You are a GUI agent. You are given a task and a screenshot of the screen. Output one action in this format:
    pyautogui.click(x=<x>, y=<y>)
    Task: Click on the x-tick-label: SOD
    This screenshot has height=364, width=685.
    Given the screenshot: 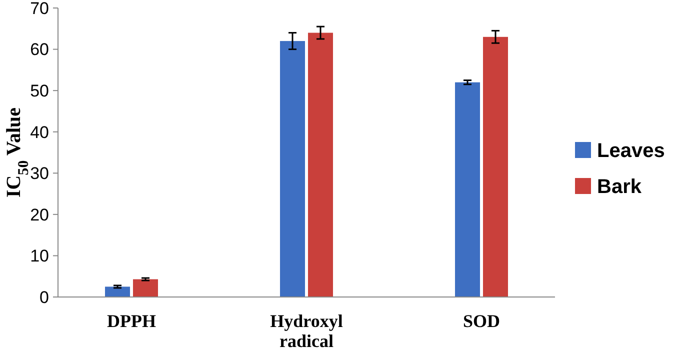 What is the action you would take?
    pyautogui.click(x=481, y=321)
    